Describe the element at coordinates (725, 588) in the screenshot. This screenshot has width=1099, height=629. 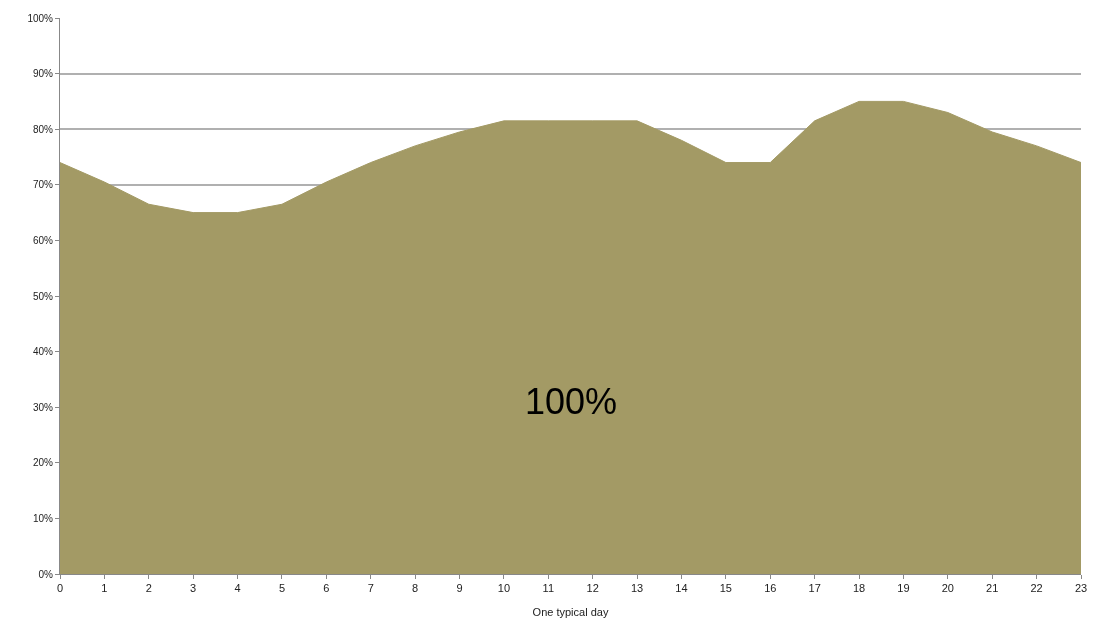
I see `x-tick-label: 15` at that location.